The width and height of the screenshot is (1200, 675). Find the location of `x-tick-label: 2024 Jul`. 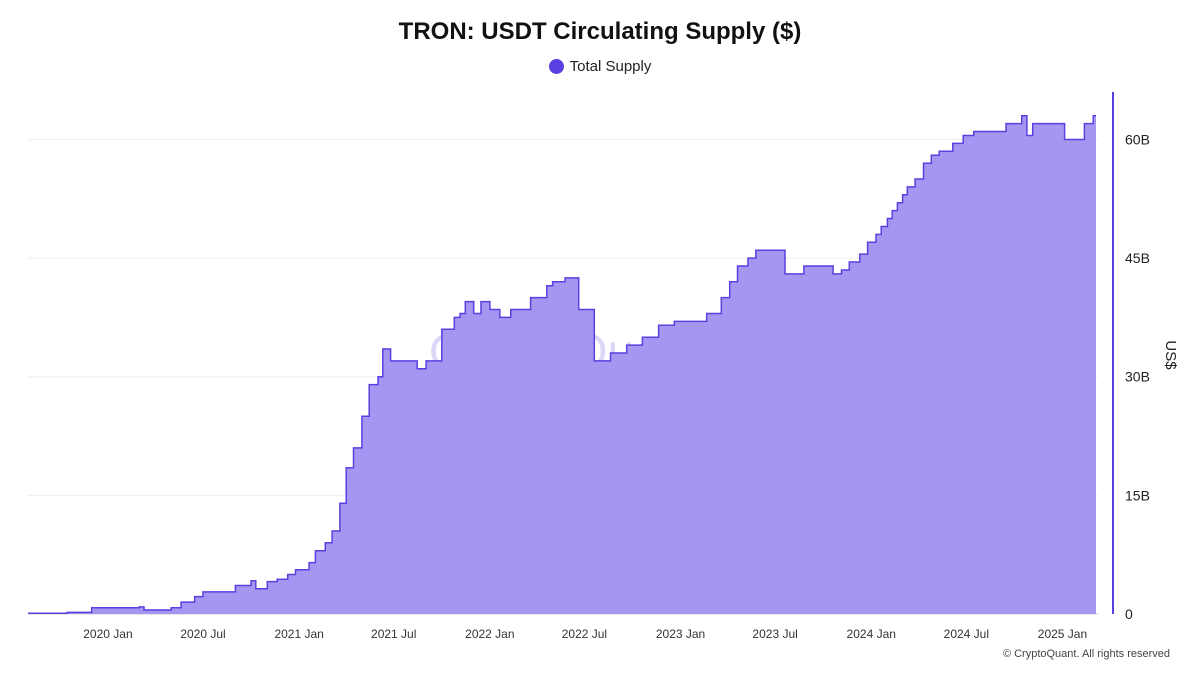

x-tick-label: 2024 Jul is located at coordinates (966, 634).